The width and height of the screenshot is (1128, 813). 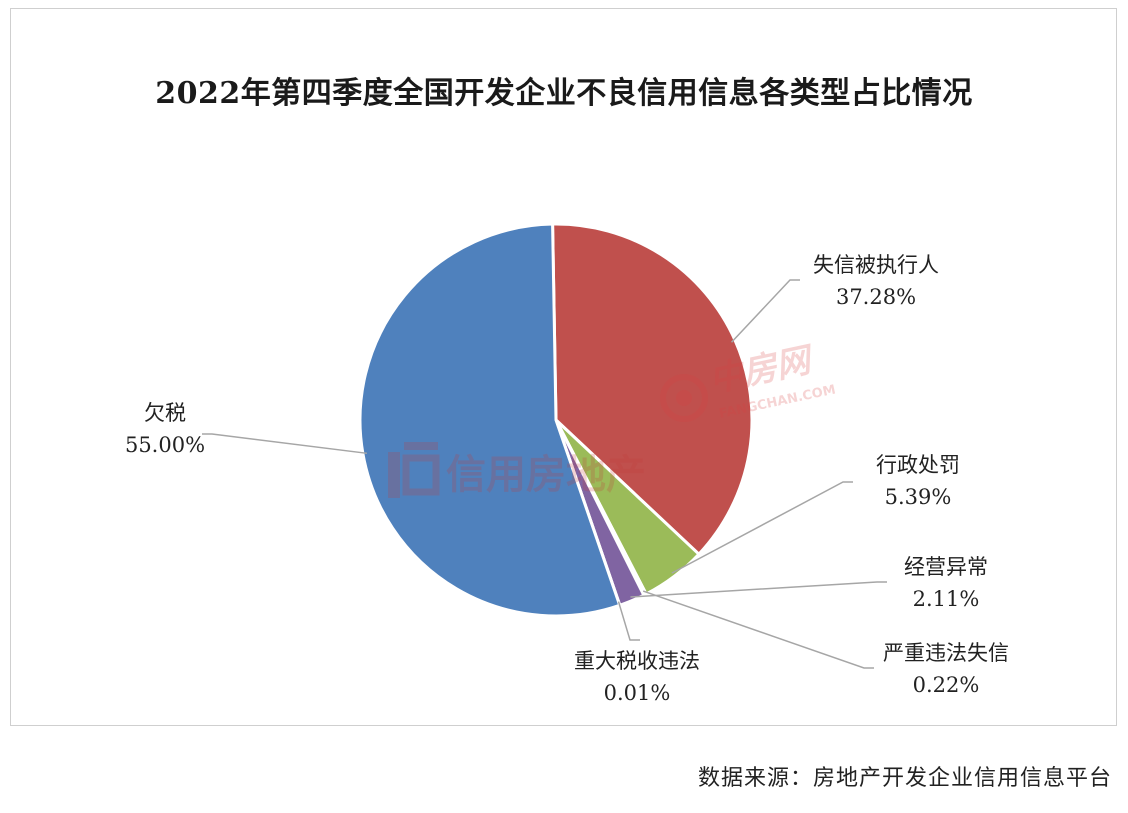 I want to click on slice-name-label-6: 欠税, so click(x=165, y=413).